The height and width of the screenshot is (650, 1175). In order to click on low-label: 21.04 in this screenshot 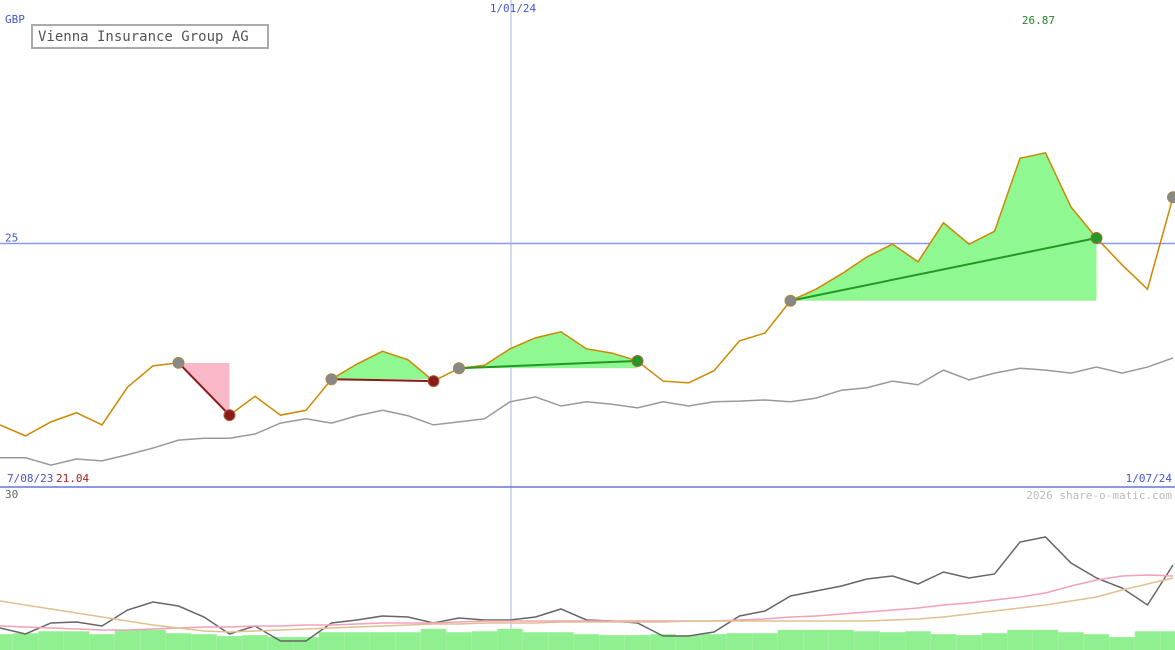, I will do `click(72, 478)`.